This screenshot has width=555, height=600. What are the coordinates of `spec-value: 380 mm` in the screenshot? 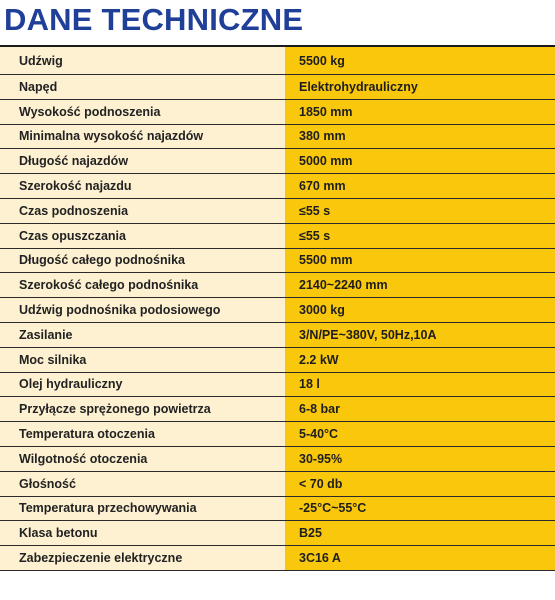 It's located at (420, 136).